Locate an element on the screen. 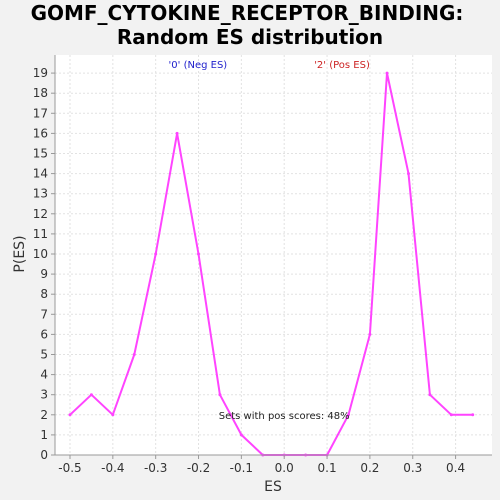 The width and height of the screenshot is (500, 500). y-tick-label: 3 is located at coordinates (44, 395).